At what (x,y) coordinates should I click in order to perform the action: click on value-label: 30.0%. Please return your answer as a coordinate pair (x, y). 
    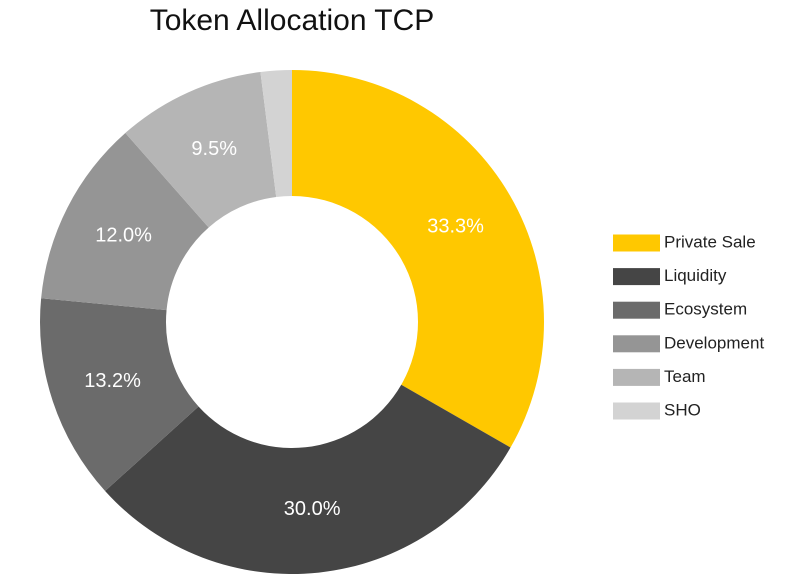
    Looking at the image, I should click on (312, 509).